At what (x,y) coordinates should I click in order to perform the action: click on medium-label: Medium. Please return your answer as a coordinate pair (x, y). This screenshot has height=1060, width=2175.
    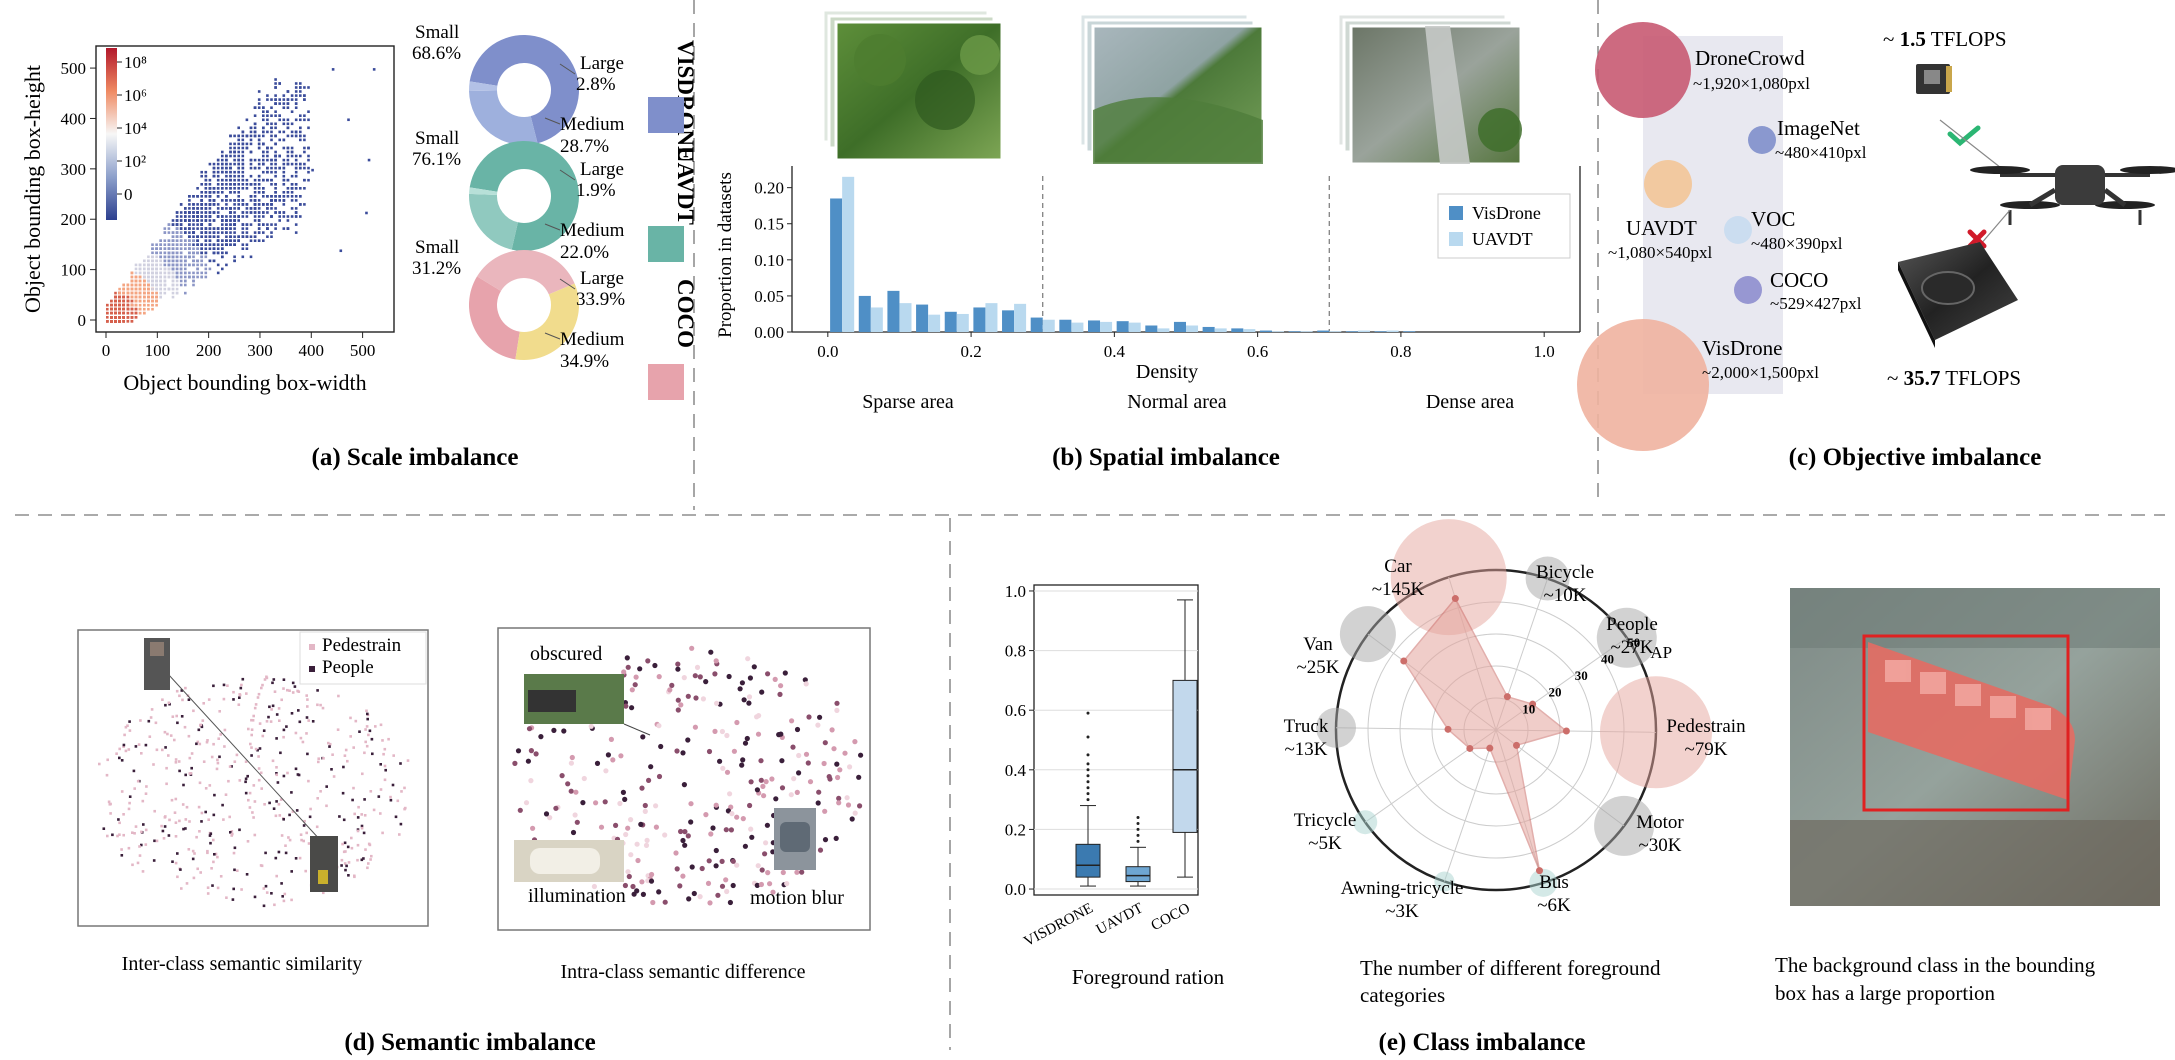
    Looking at the image, I should click on (592, 124).